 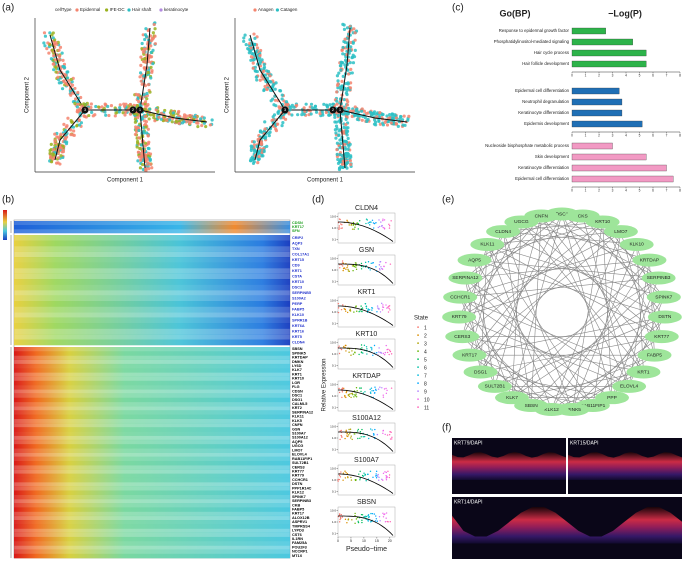 I want to click on gene-label: SBSN, so click(x=297, y=349).